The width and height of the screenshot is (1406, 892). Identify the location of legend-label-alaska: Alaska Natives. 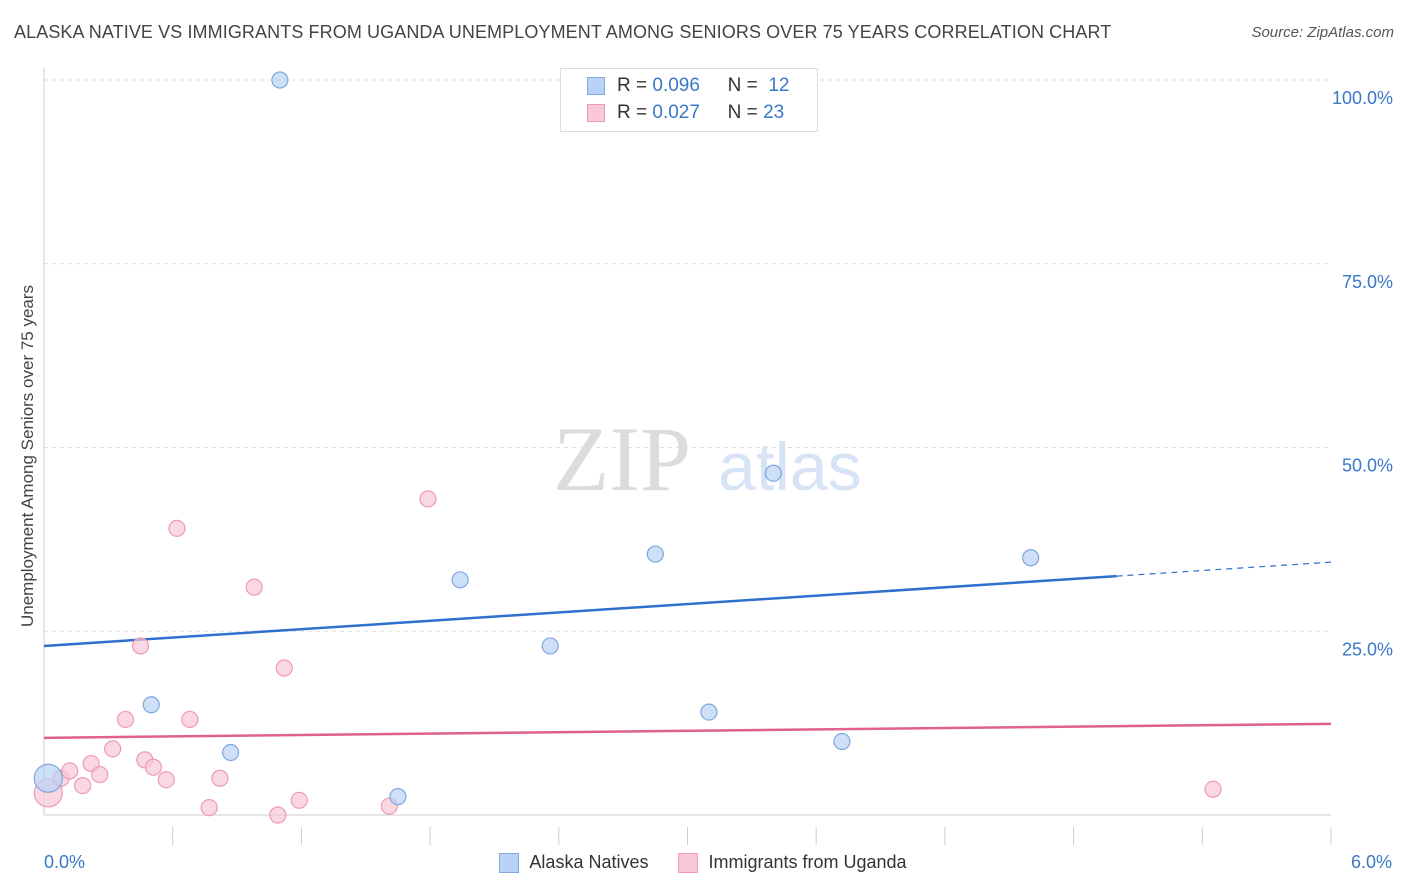
(589, 862).